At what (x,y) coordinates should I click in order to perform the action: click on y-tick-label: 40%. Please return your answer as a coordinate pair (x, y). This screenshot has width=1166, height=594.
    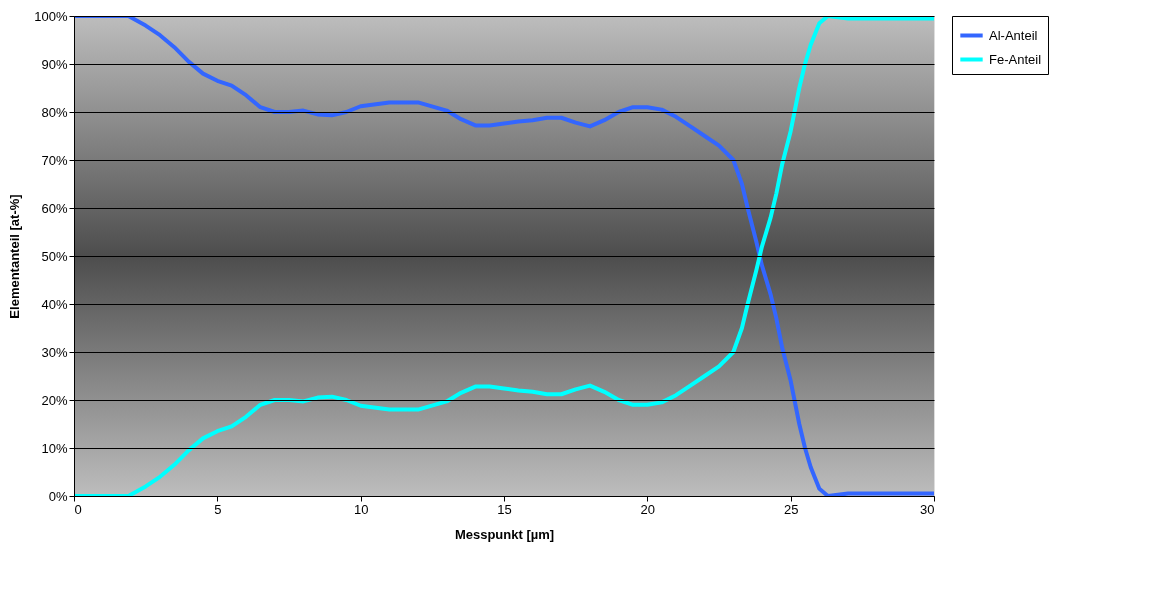
    Looking at the image, I should click on (54, 304).